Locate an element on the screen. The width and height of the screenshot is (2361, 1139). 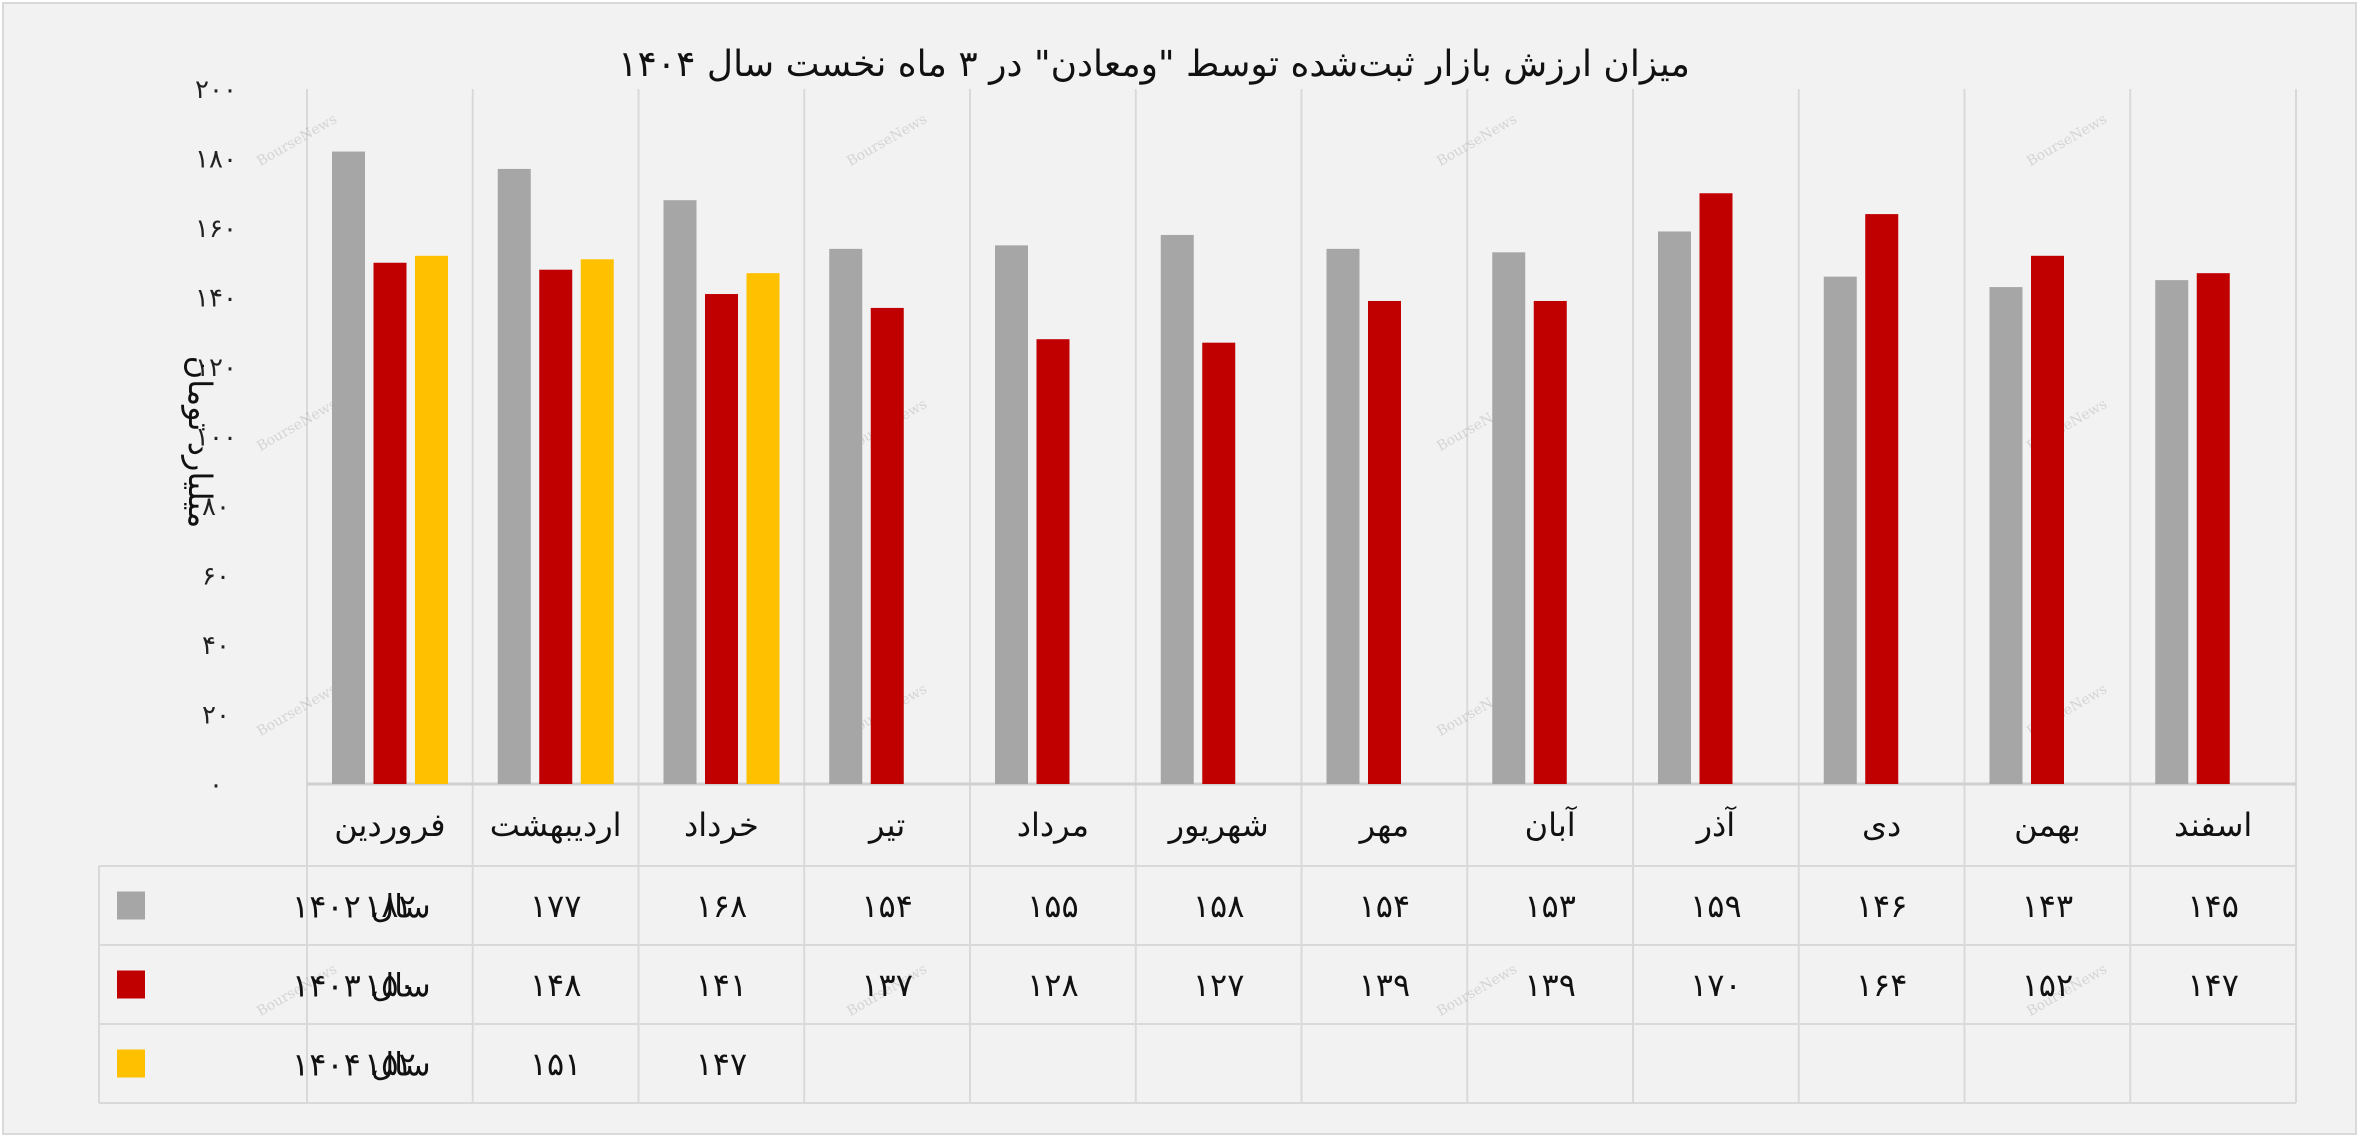
x-category-label: آبان is located at coordinates (1551, 824).